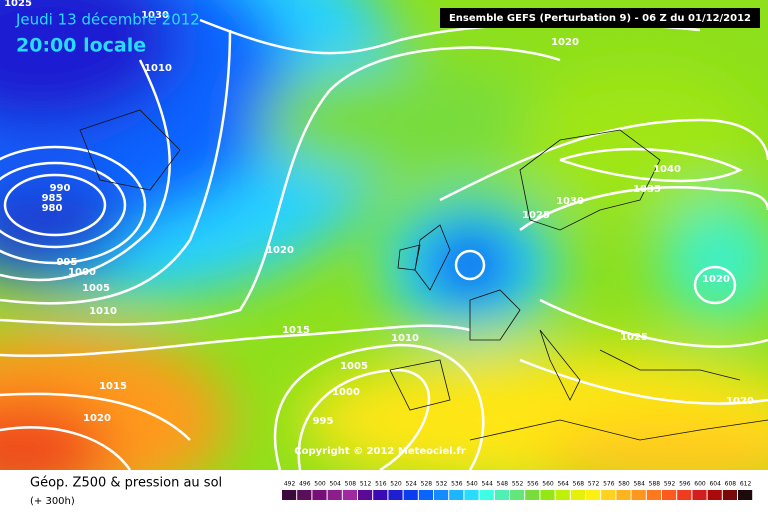 The width and height of the screenshot is (768, 516). I want to click on local-time: 20:00 locale, so click(81, 46).